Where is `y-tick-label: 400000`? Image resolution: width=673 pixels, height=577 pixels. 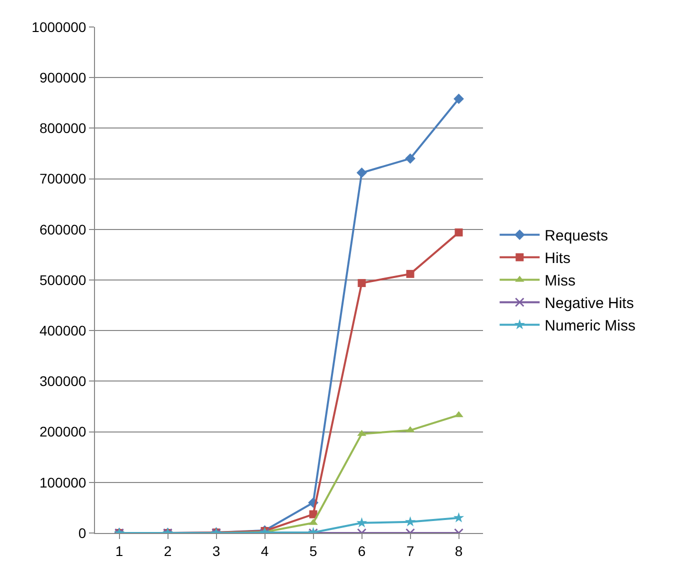
y-tick-label: 400000 is located at coordinates (62, 330).